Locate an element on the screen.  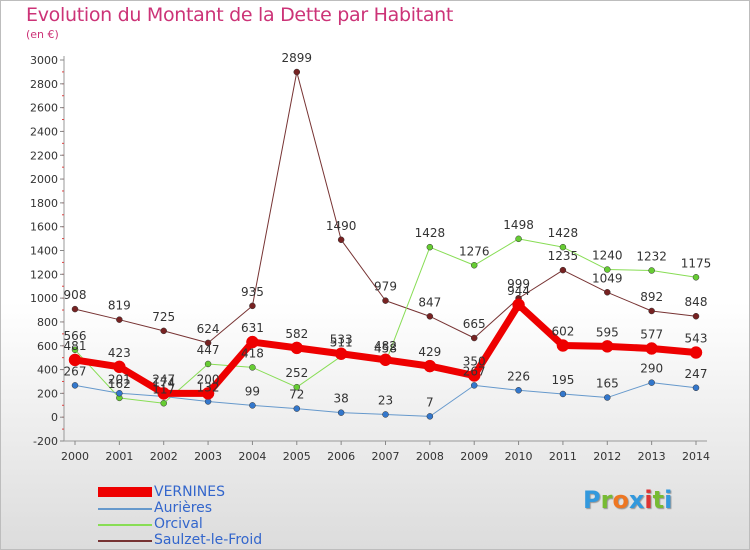
data-label-auri-res: 201 is located at coordinates (119, 379).